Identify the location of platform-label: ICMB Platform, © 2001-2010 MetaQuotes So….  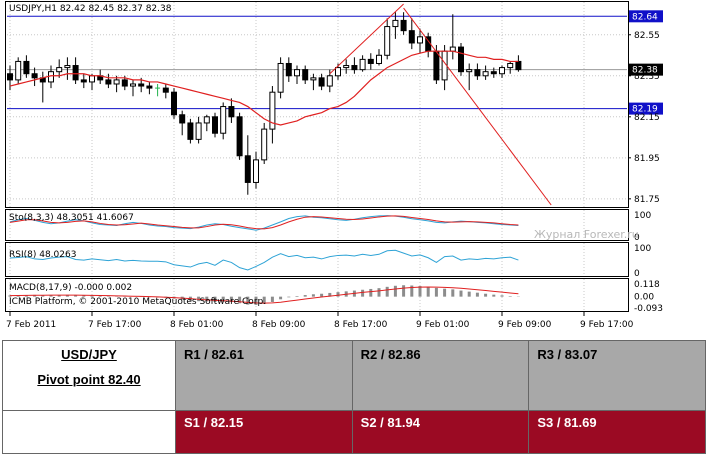
(137, 302).